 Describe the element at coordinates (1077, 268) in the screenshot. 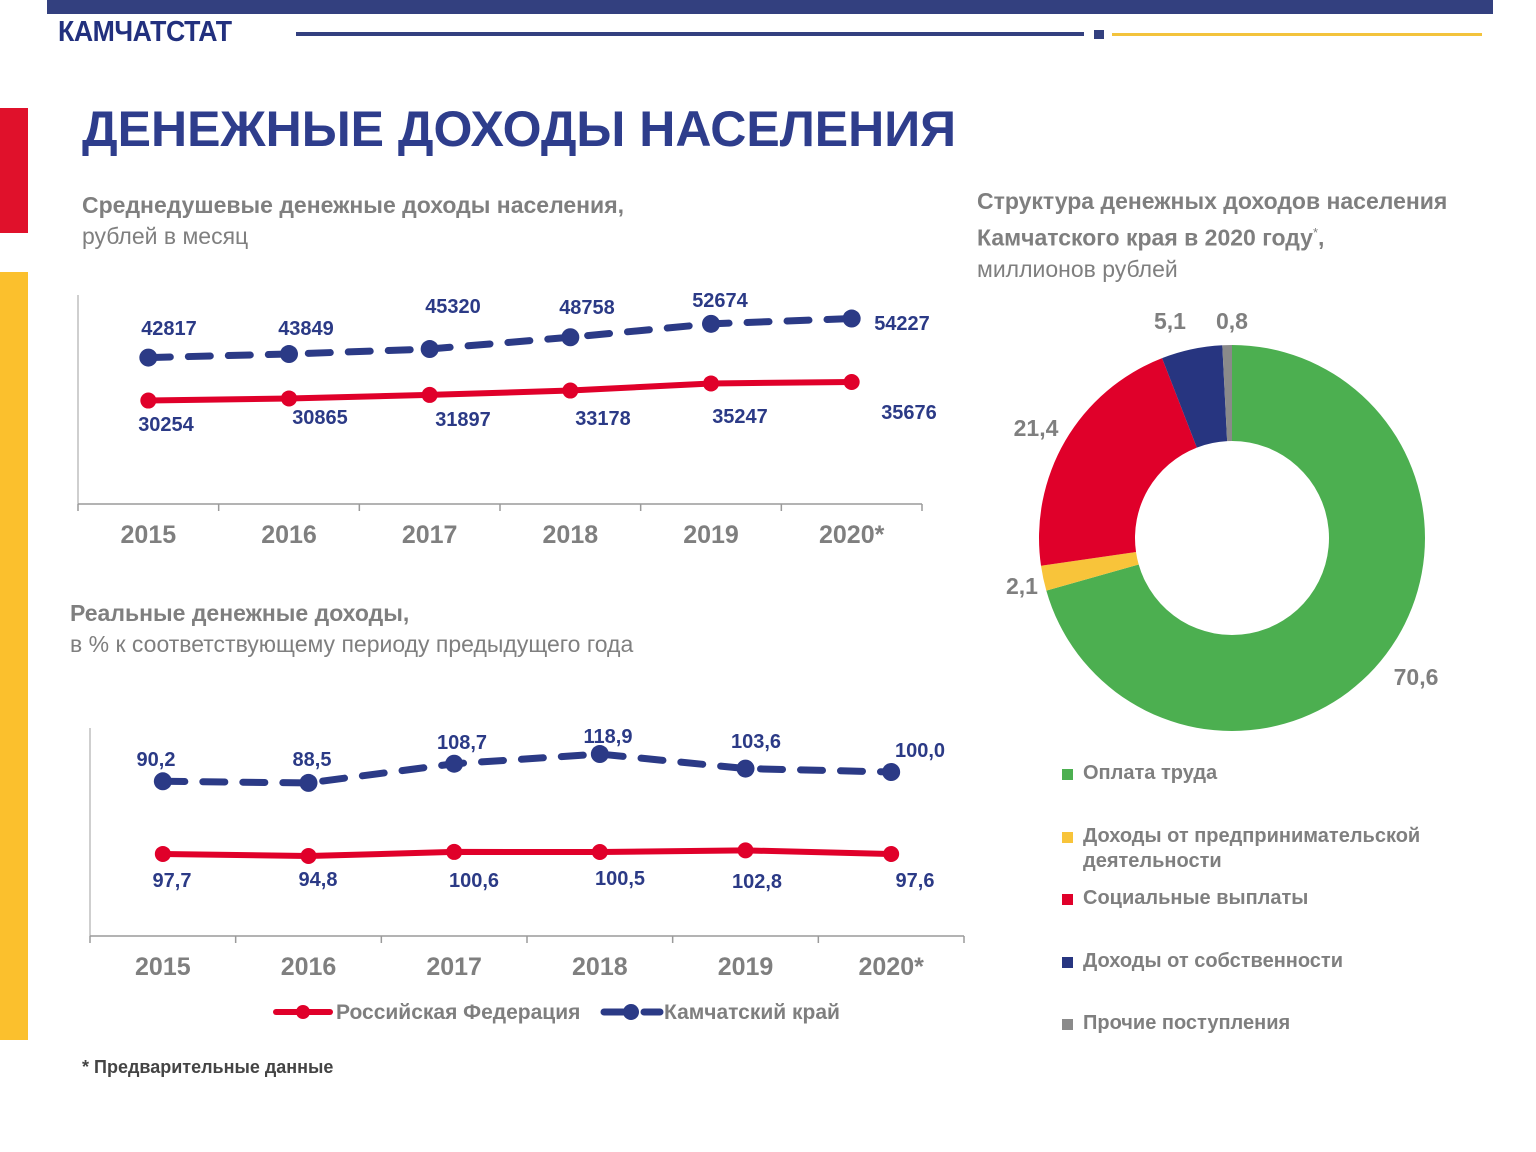

I see `chart3-subtitle: миллионов рублей` at that location.